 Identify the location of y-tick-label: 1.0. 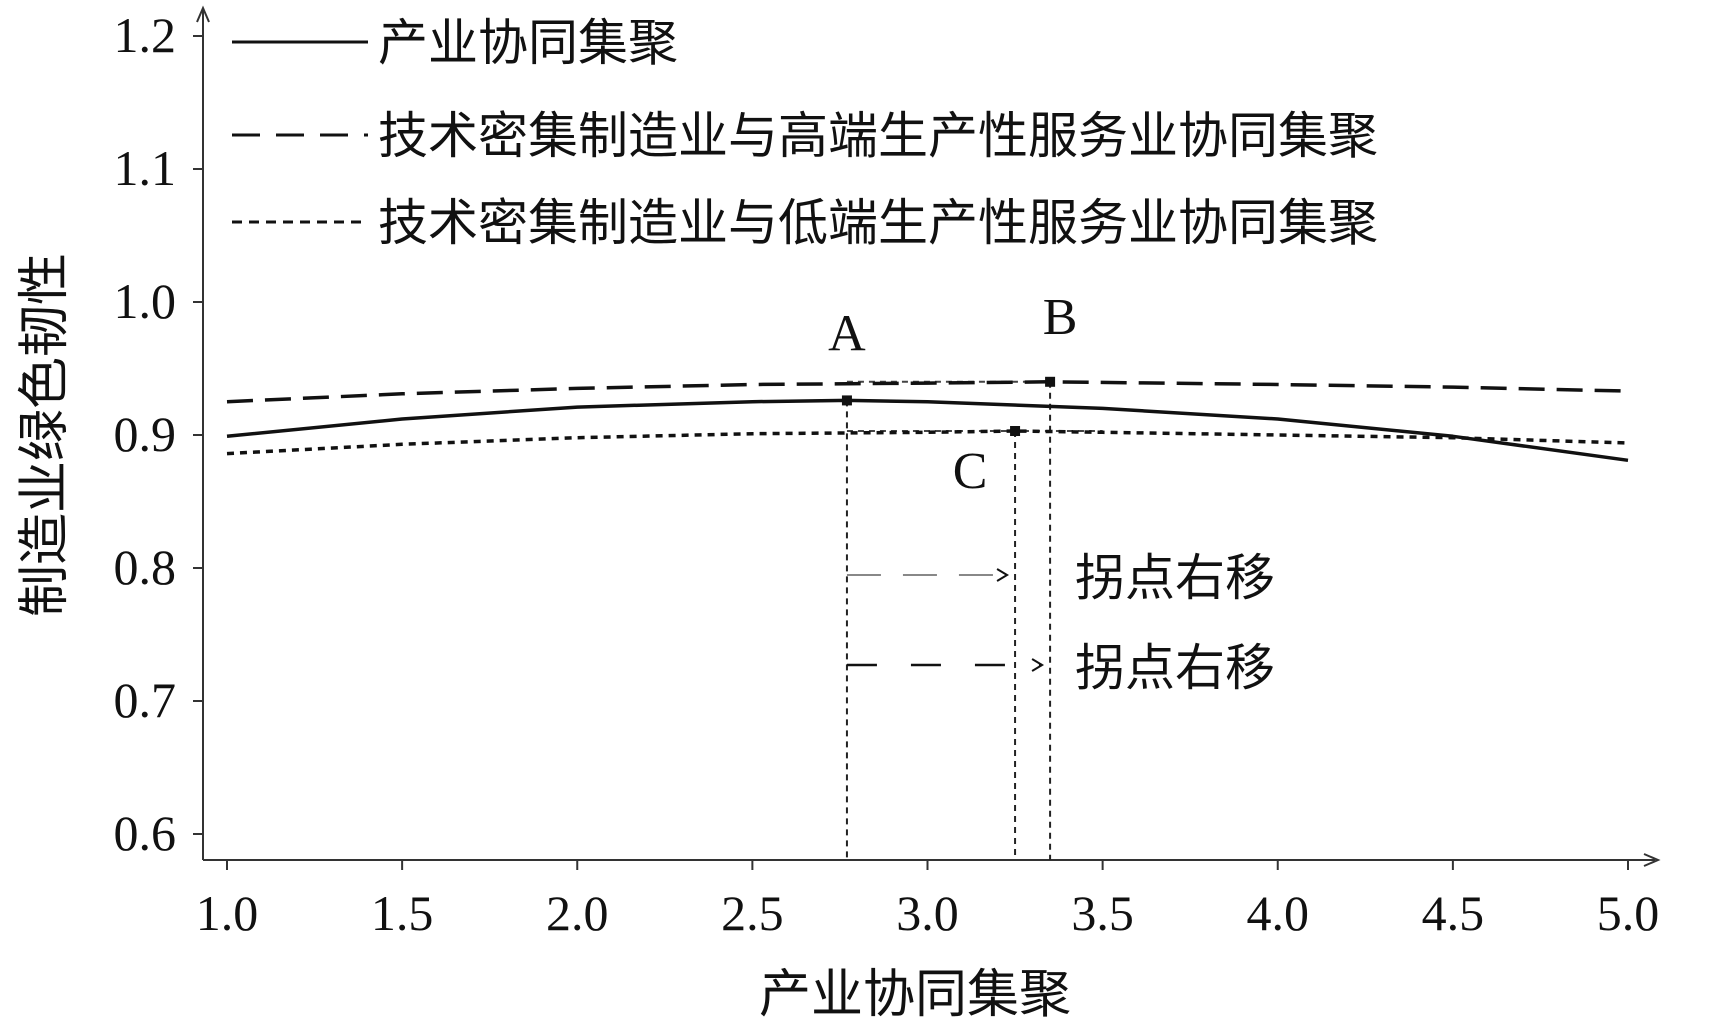
(145, 301).